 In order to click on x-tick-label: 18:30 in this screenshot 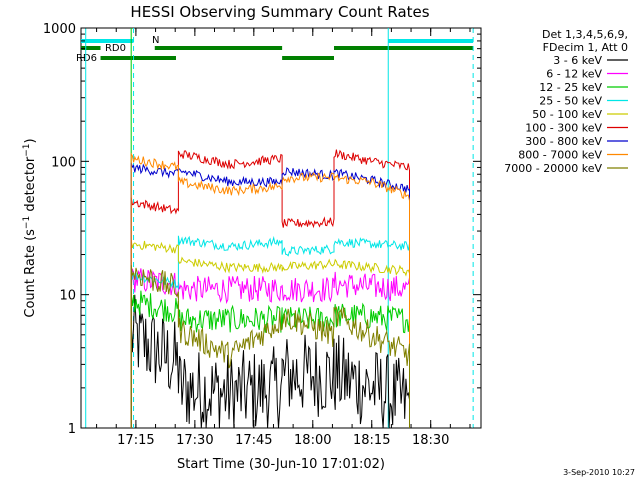, I will do `click(430, 440)`.